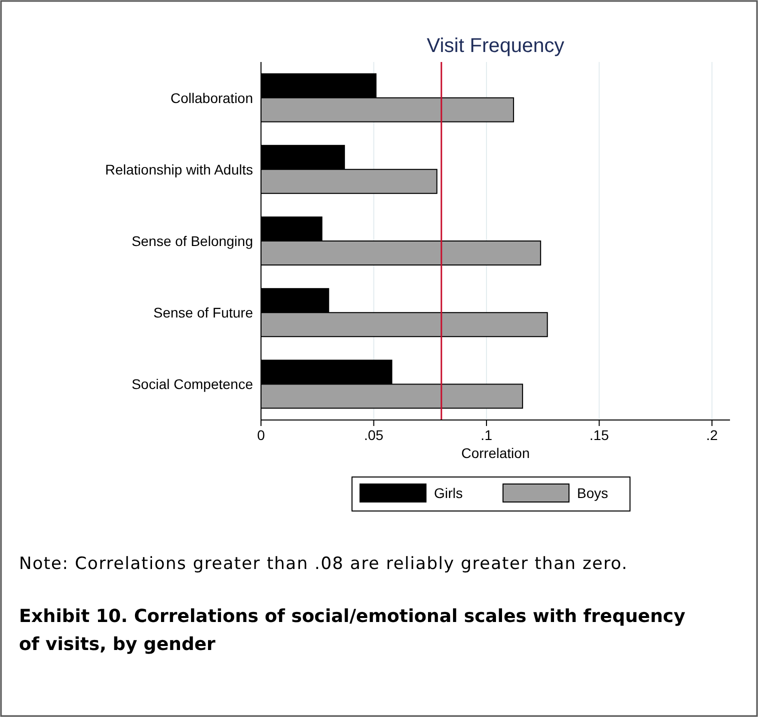  I want to click on legend-label: Girls, so click(448, 493).